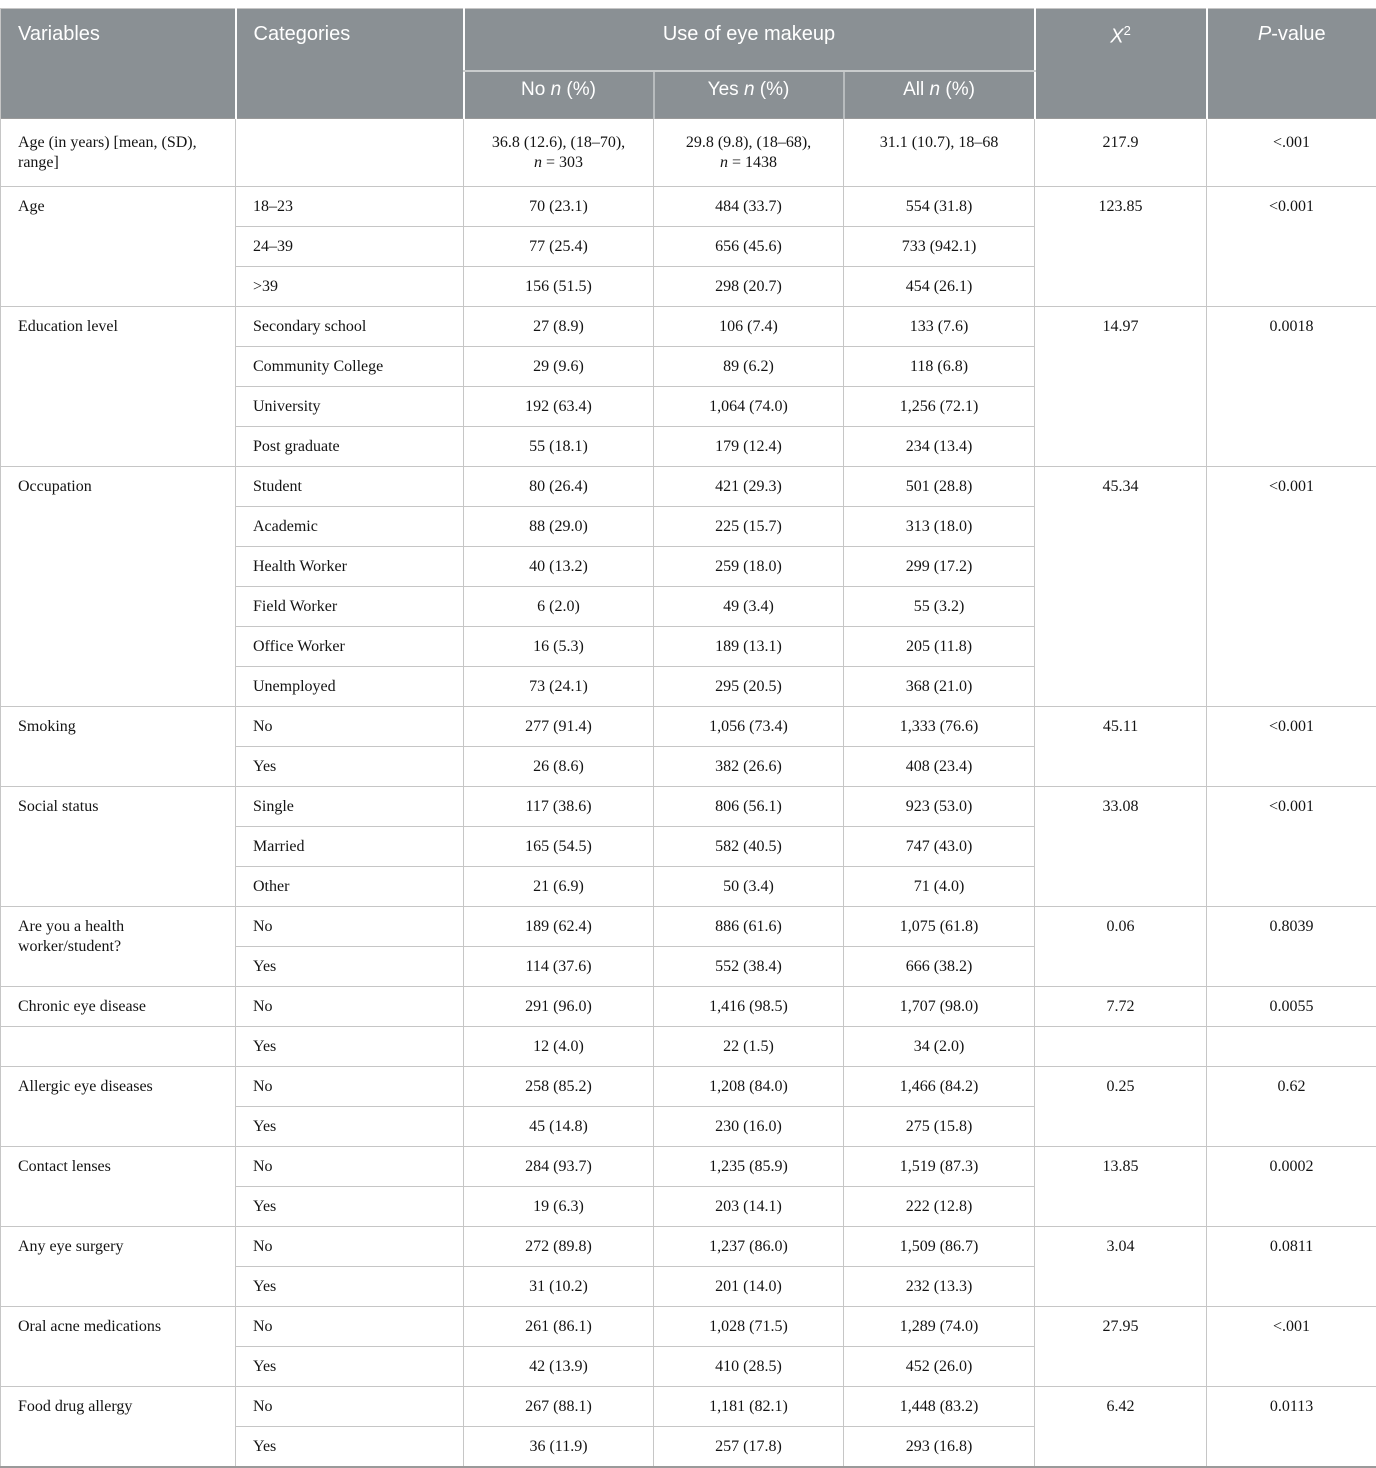 This screenshot has height=1468, width=1376. Describe the element at coordinates (118, 1347) in the screenshot. I see `cell-variable: Oral acne medications` at that location.